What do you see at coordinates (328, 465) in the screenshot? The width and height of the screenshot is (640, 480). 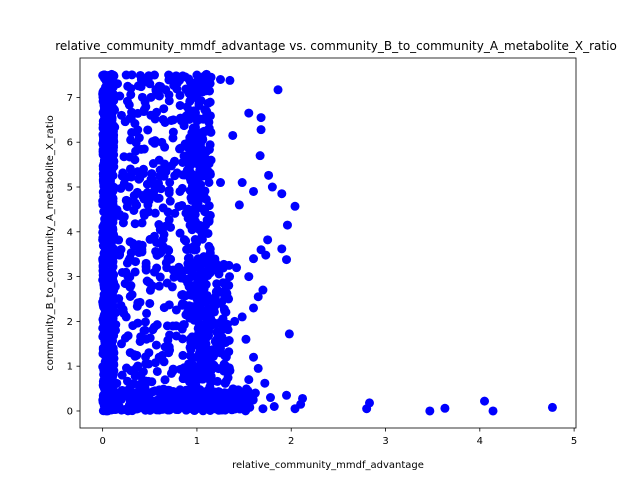 I see `x-axis-label: relative_community_mmdf_advantage` at bounding box center [328, 465].